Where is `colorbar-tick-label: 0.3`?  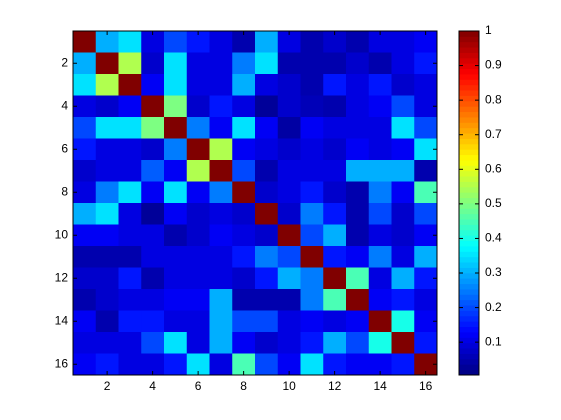 colorbar-tick-label: 0.3 is located at coordinates (493, 272).